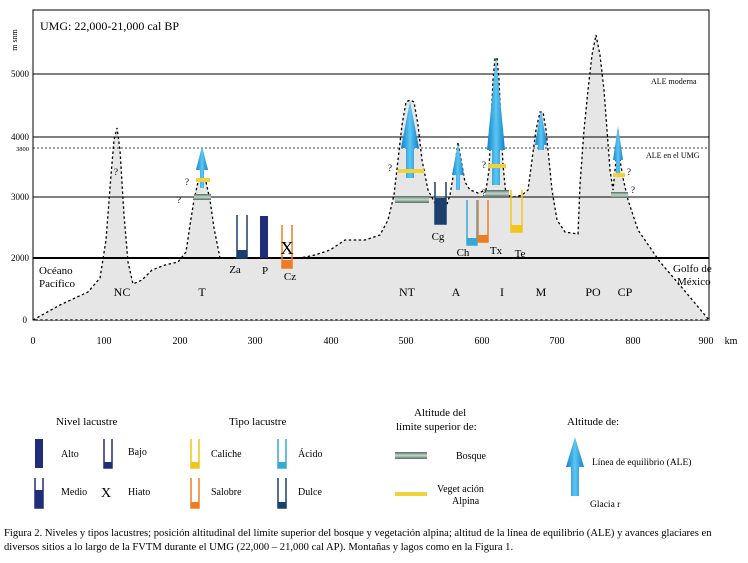  Describe the element at coordinates (440, 211) in the screenshot. I see `lake-cg-level` at that location.